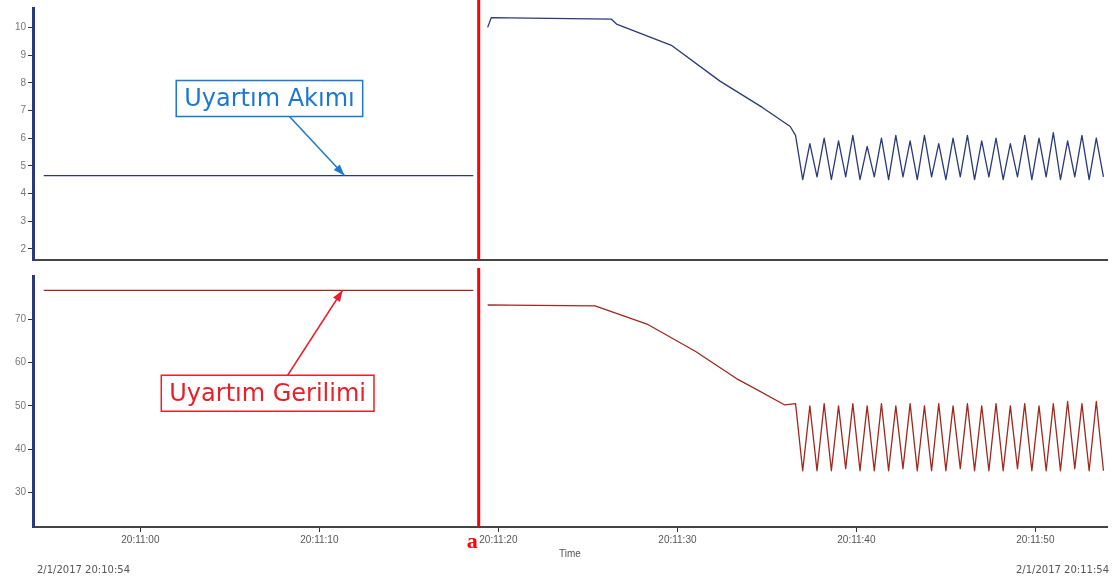 The width and height of the screenshot is (1112, 576). I want to click on y-tick-label: 70, so click(20, 319).